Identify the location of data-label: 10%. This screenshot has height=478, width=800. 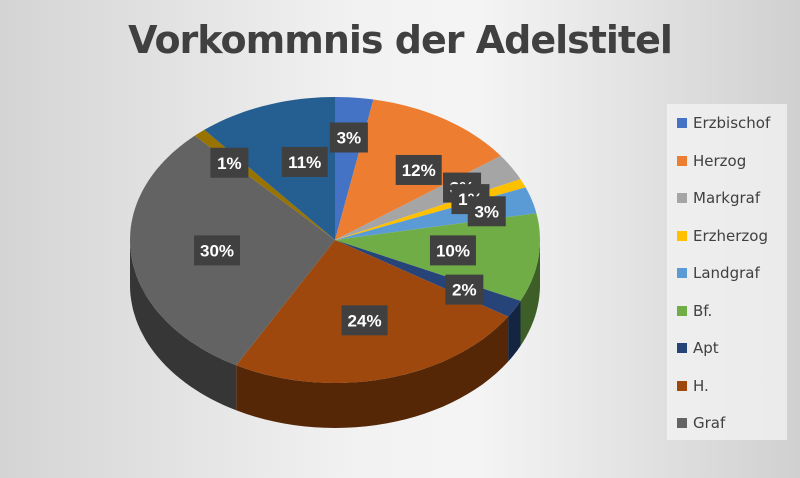
(453, 250).